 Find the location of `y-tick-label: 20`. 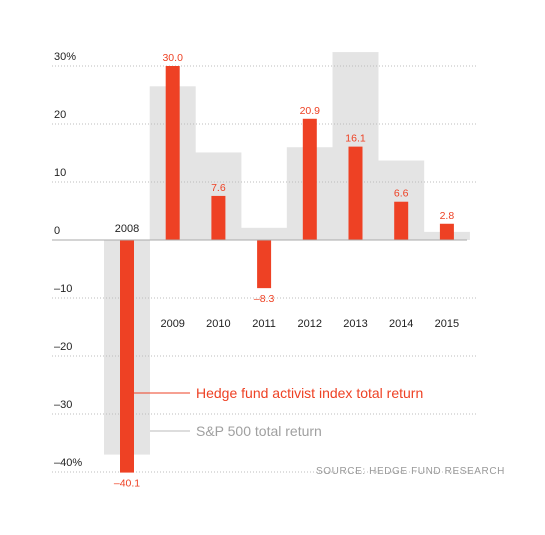

y-tick-label: 20 is located at coordinates (60, 115).